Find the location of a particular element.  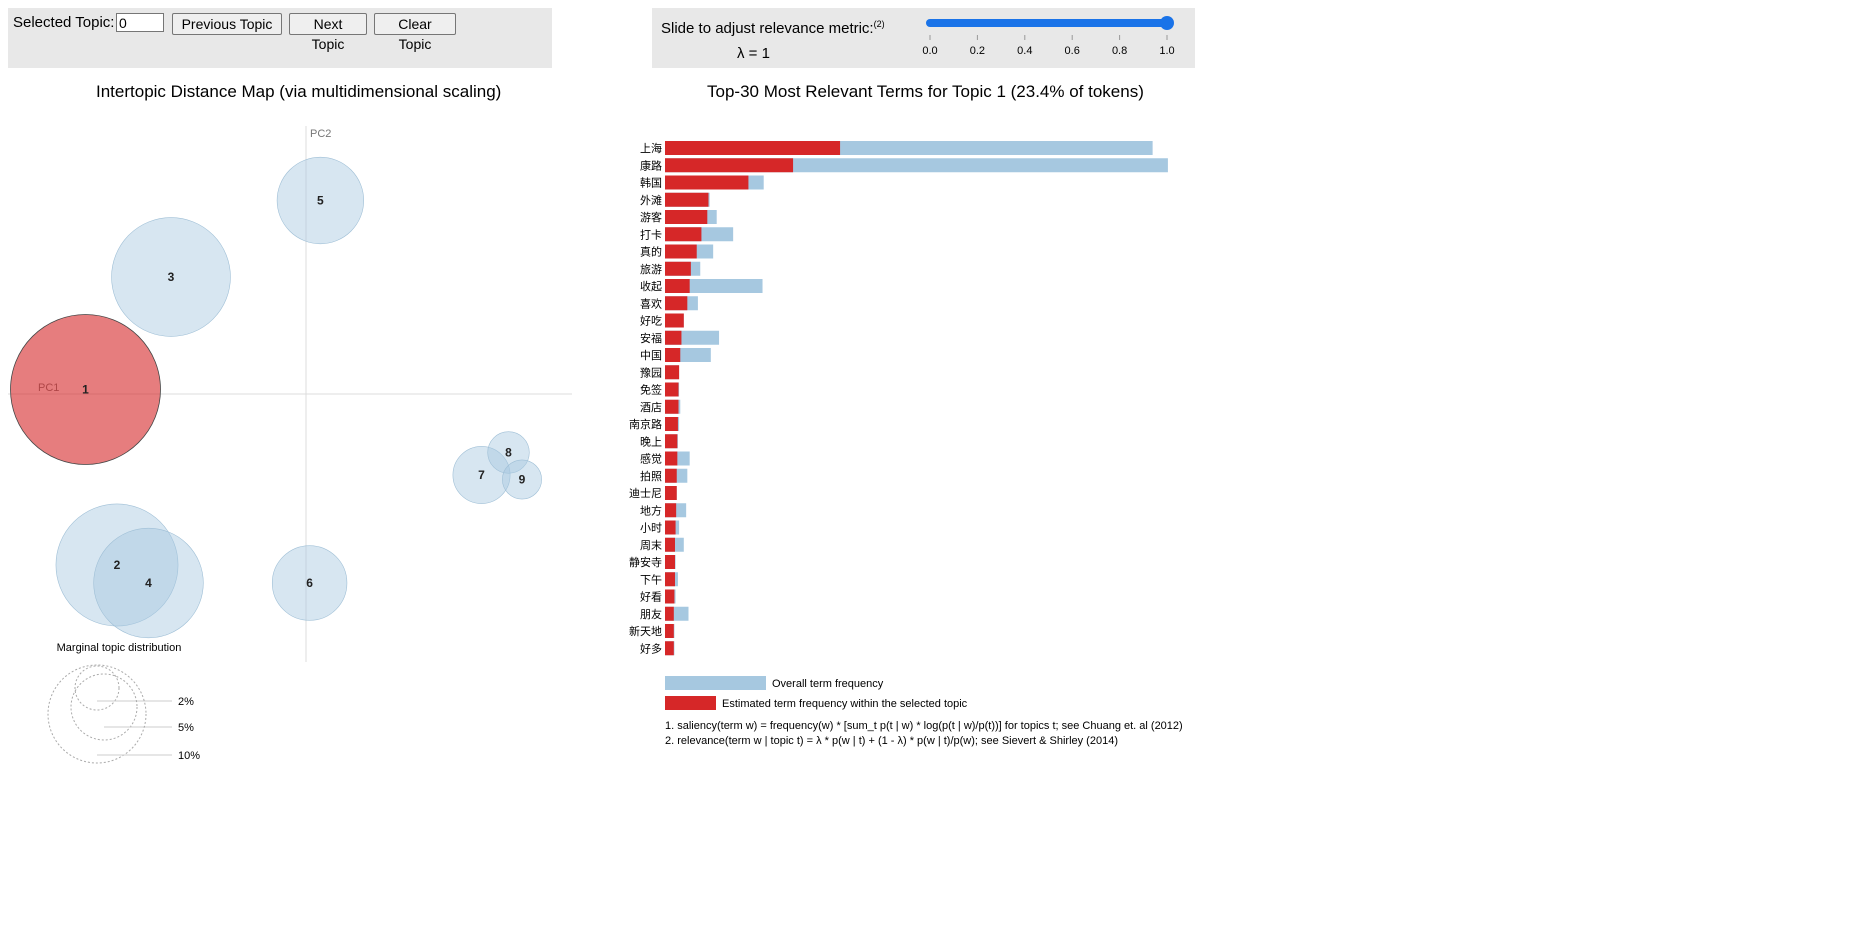

term-label: 周末 is located at coordinates (651, 545).